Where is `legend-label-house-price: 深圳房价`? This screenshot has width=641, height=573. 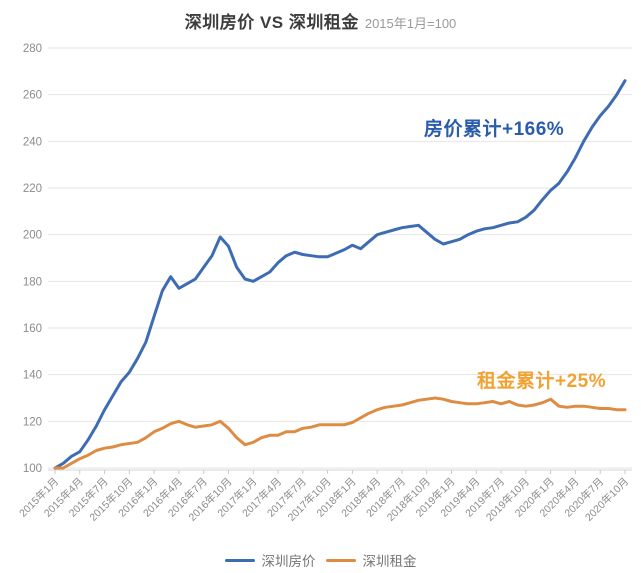
legend-label-house-price: 深圳房价 is located at coordinates (288, 561).